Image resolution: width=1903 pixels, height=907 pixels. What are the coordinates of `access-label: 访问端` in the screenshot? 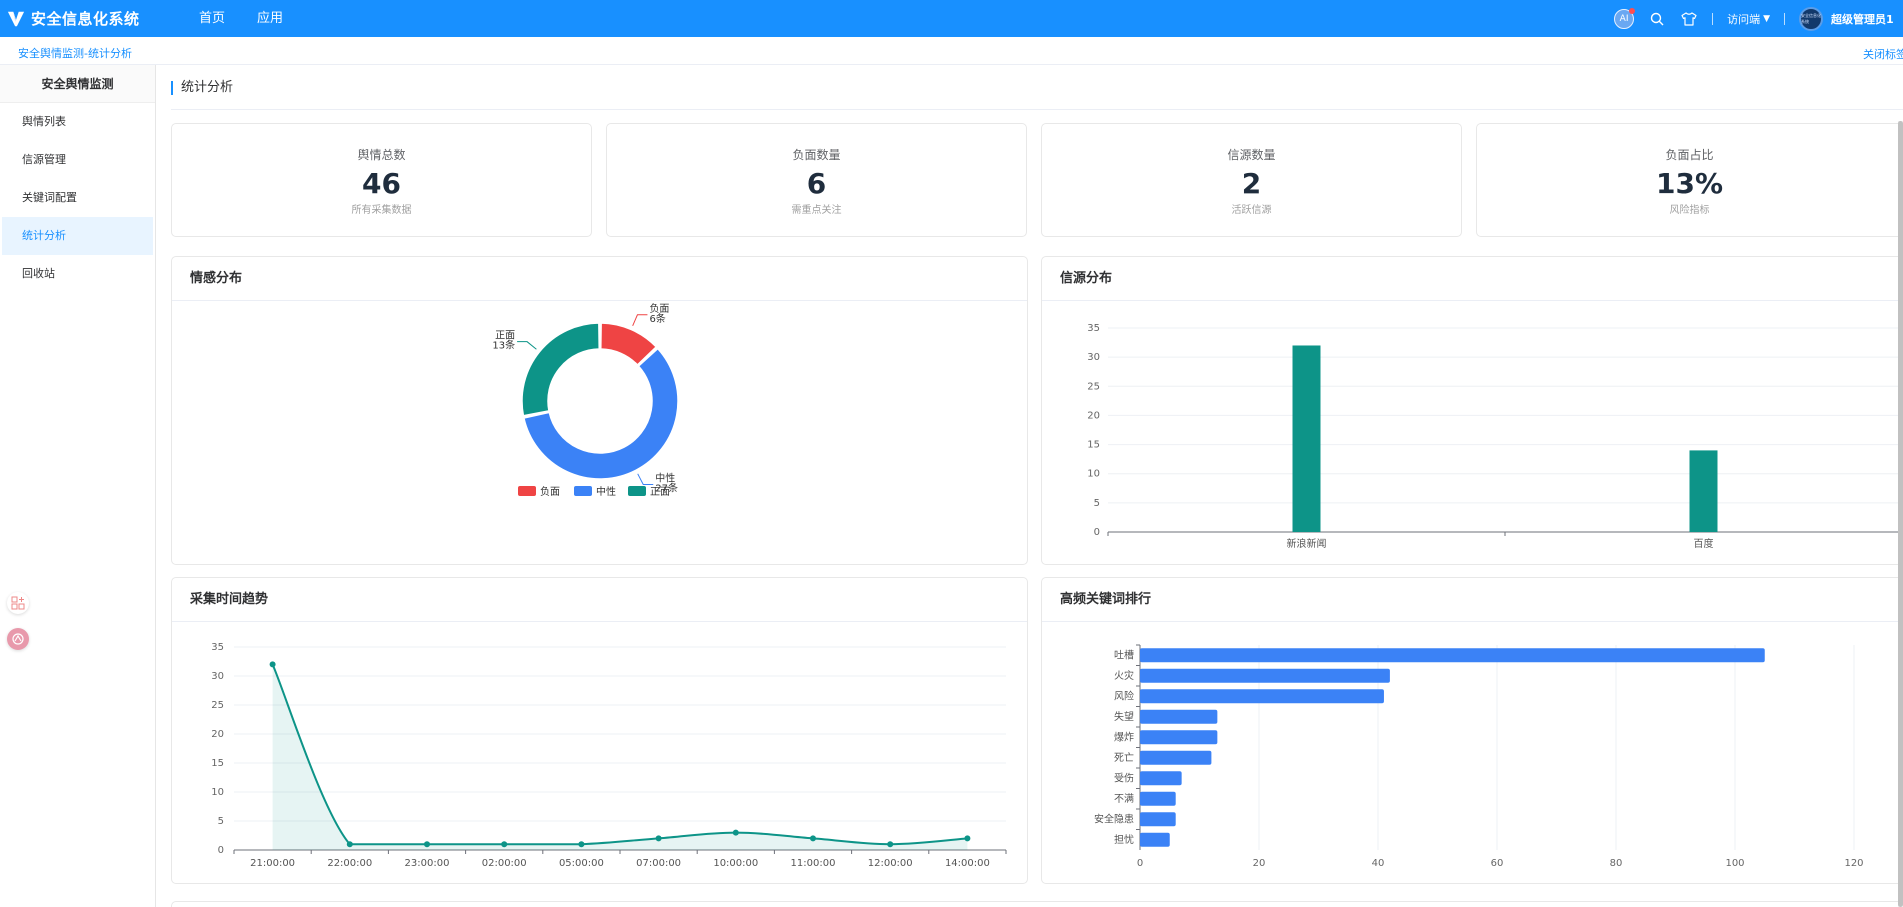 It's located at (1744, 19).